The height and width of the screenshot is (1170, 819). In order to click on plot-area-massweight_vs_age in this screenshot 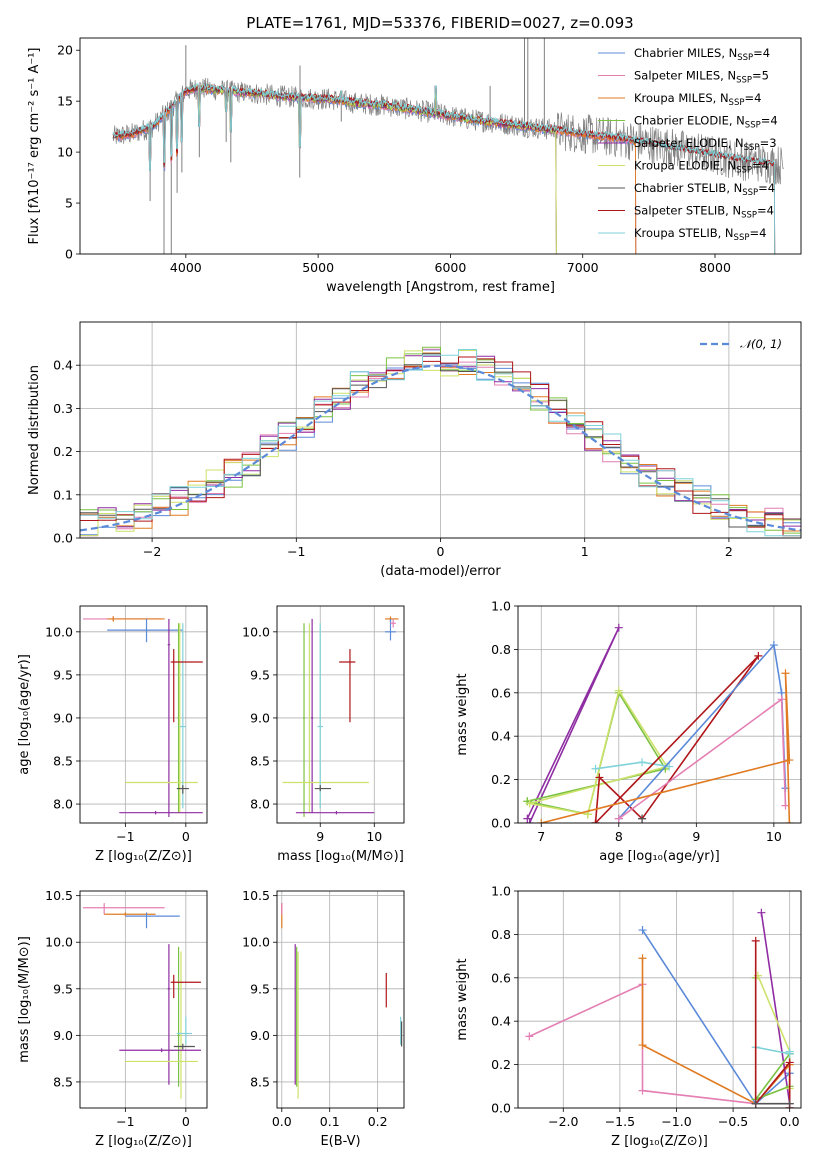, I will do `click(658, 723)`.